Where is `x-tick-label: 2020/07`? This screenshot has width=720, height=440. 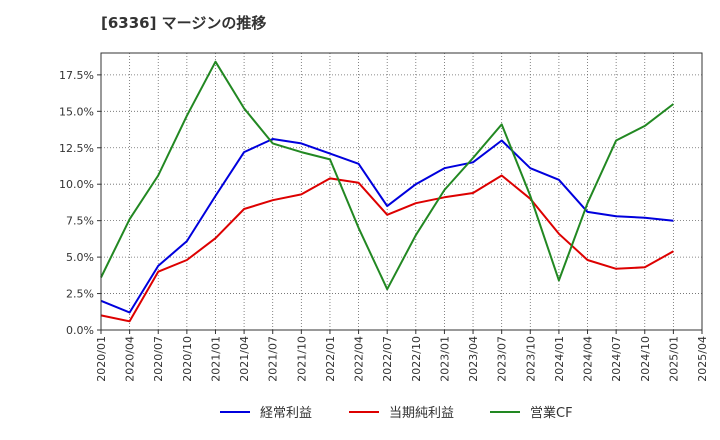
x-tick-label: 2020/07 is located at coordinates (158, 359).